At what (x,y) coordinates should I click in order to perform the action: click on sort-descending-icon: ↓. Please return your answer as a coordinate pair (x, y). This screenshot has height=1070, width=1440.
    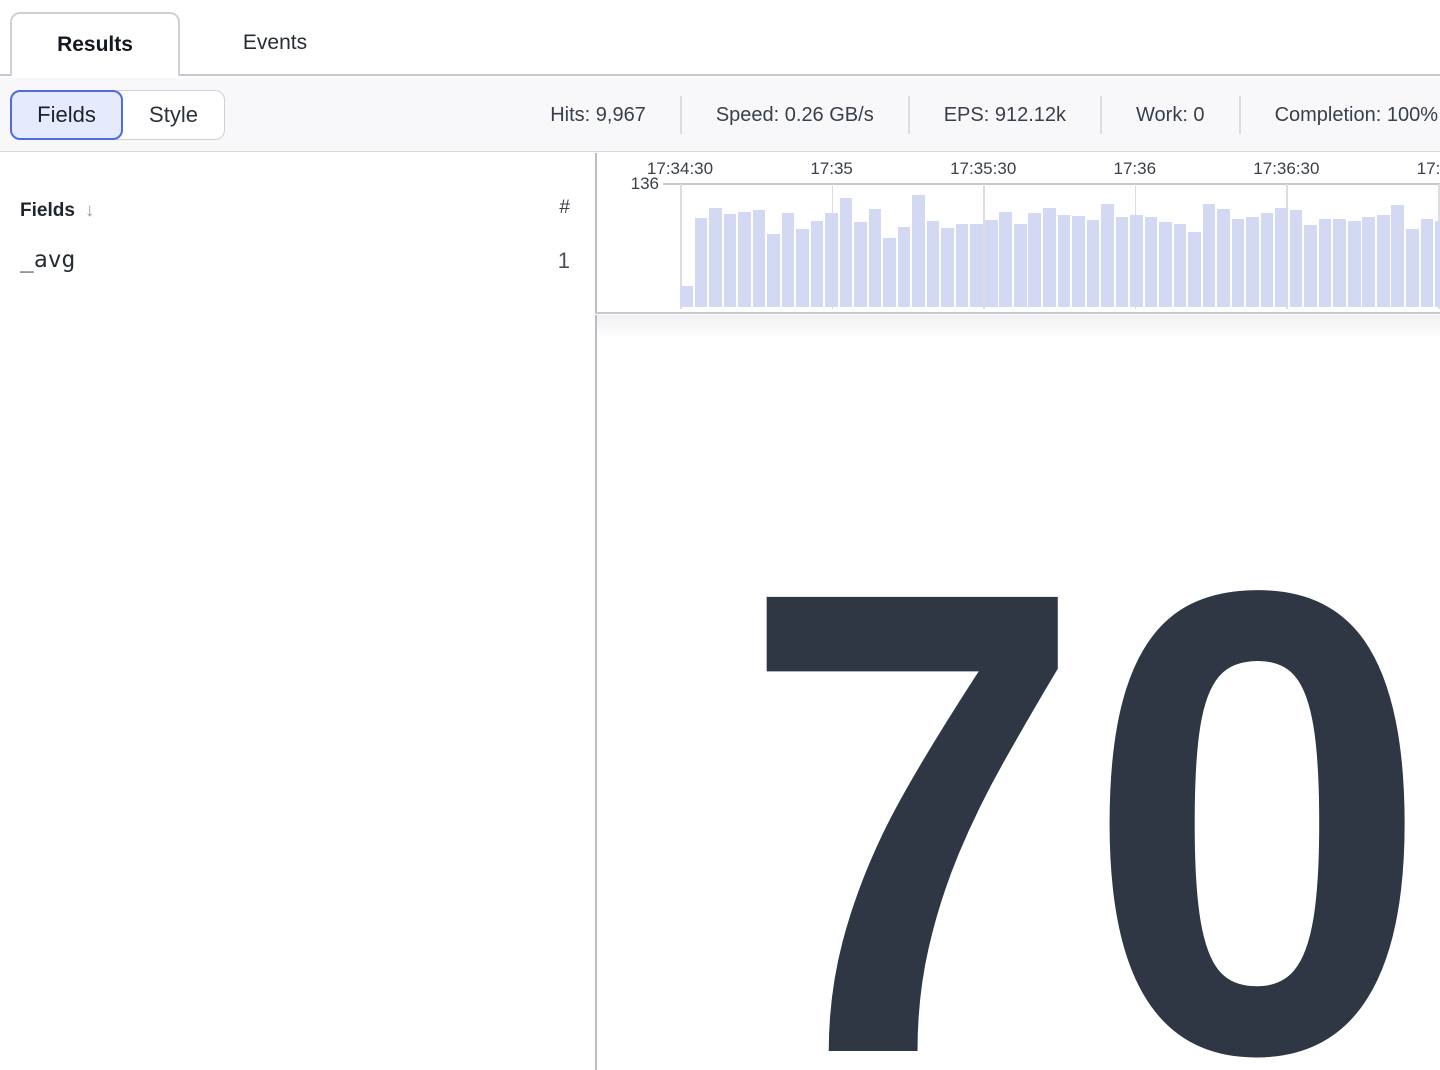
    Looking at the image, I should click on (89, 210).